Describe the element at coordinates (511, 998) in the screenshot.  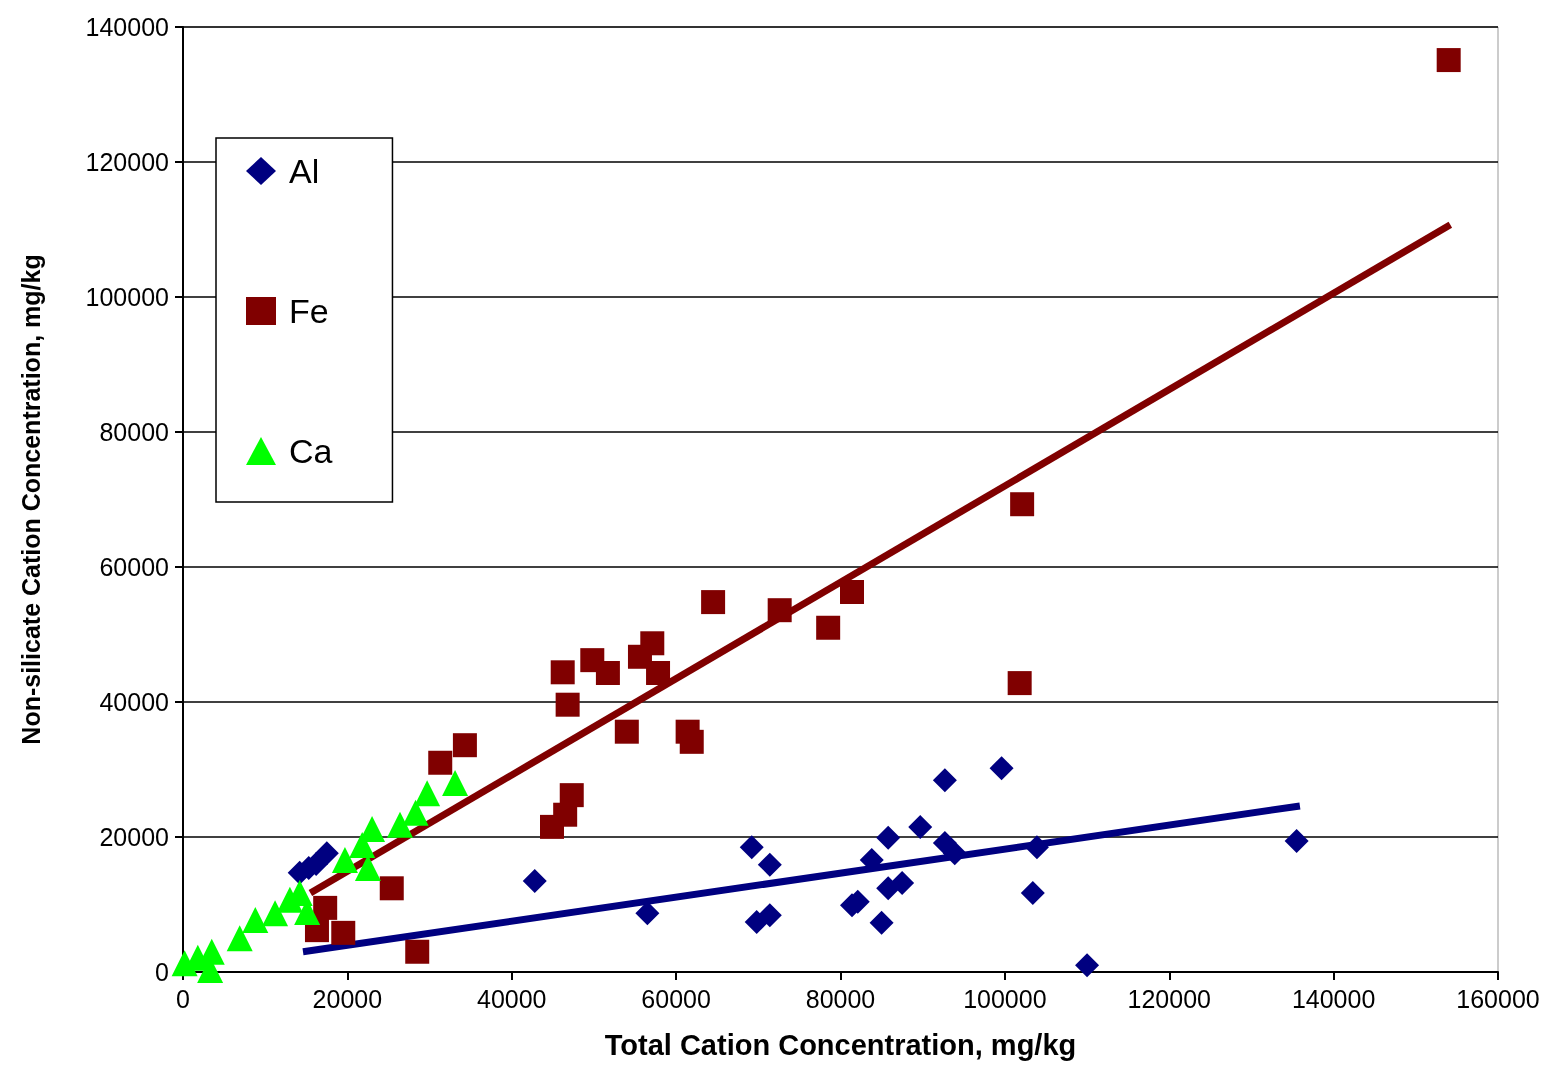
I see `x-tick-label: 40000` at that location.